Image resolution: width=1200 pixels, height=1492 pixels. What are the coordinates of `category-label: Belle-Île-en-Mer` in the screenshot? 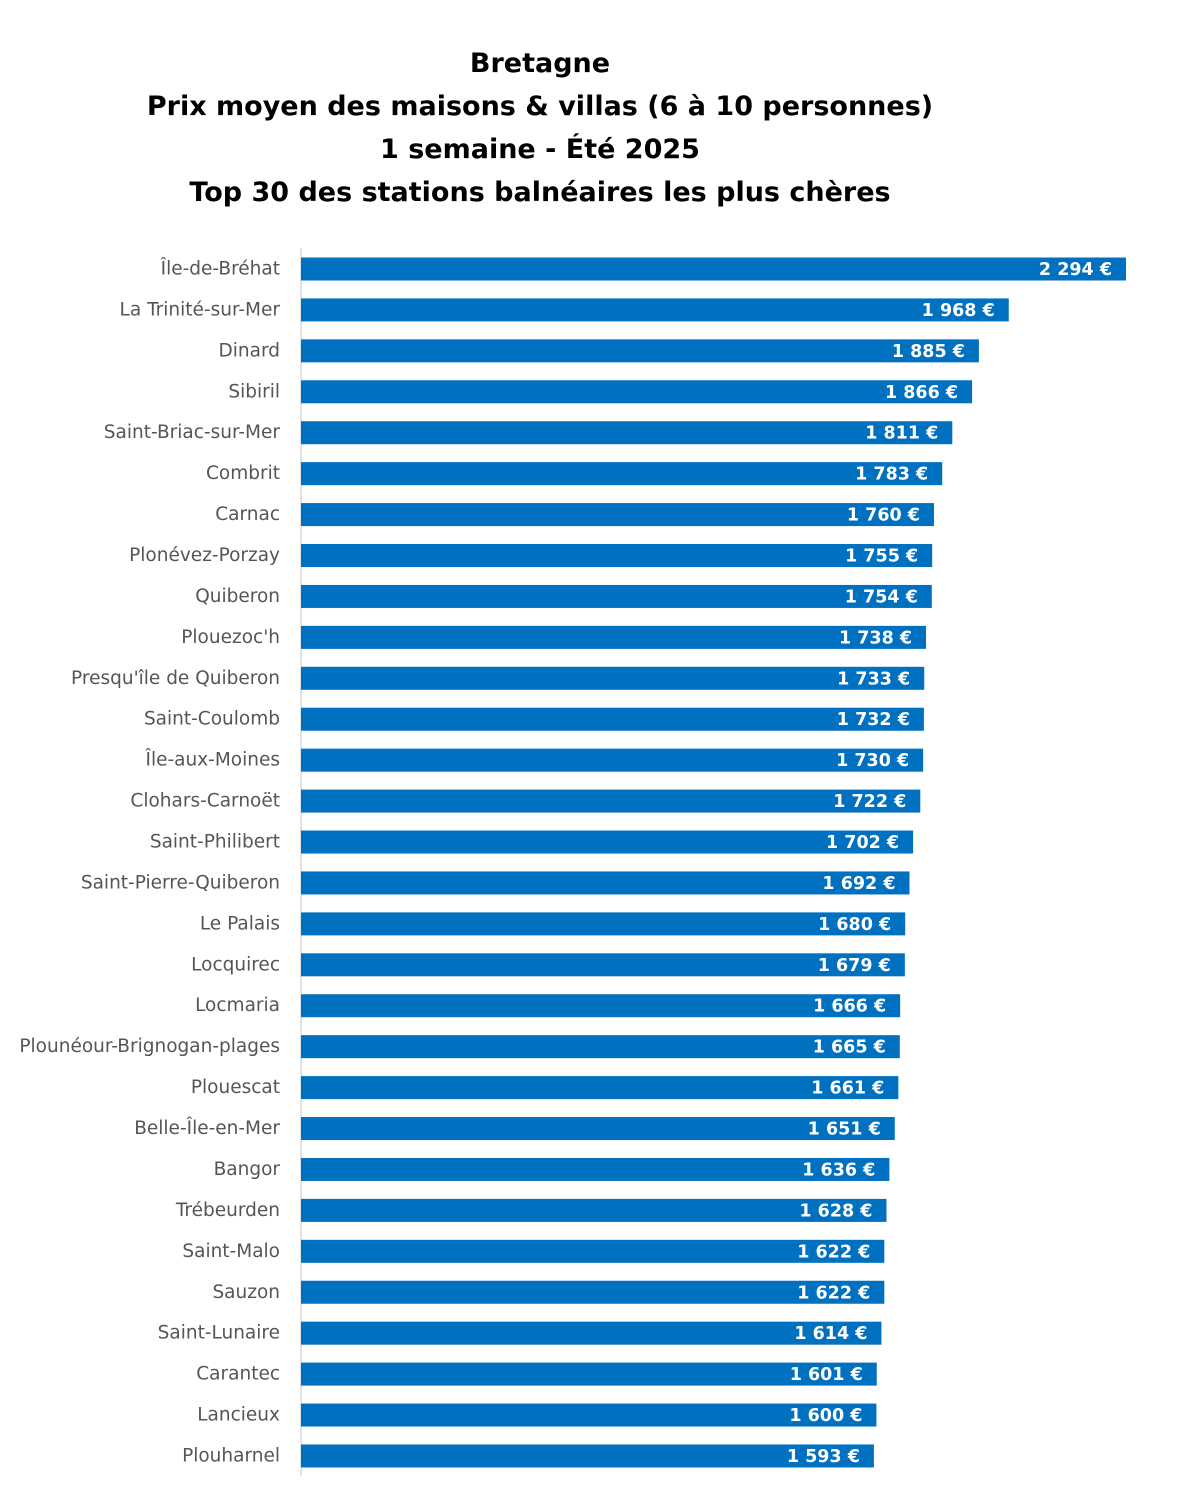 It's located at (207, 1128).